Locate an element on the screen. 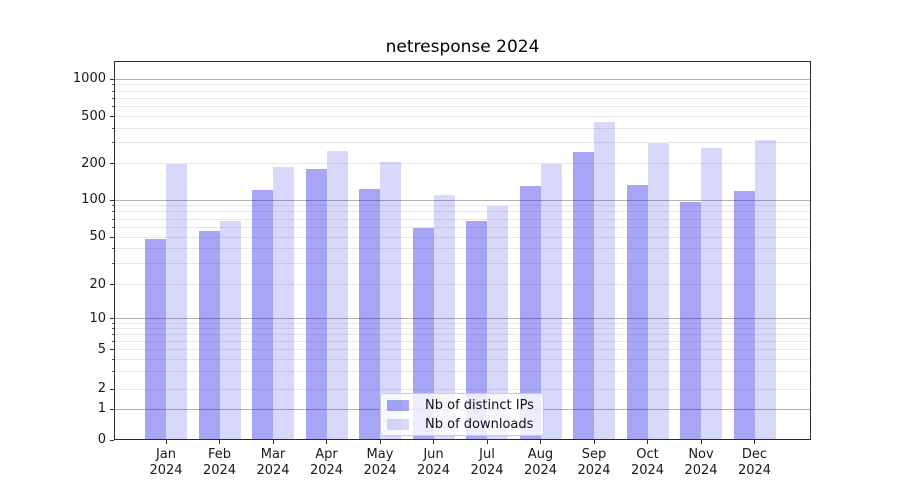 Image resolution: width=900 pixels, height=500 pixels. bar-ips-jul is located at coordinates (476, 330).